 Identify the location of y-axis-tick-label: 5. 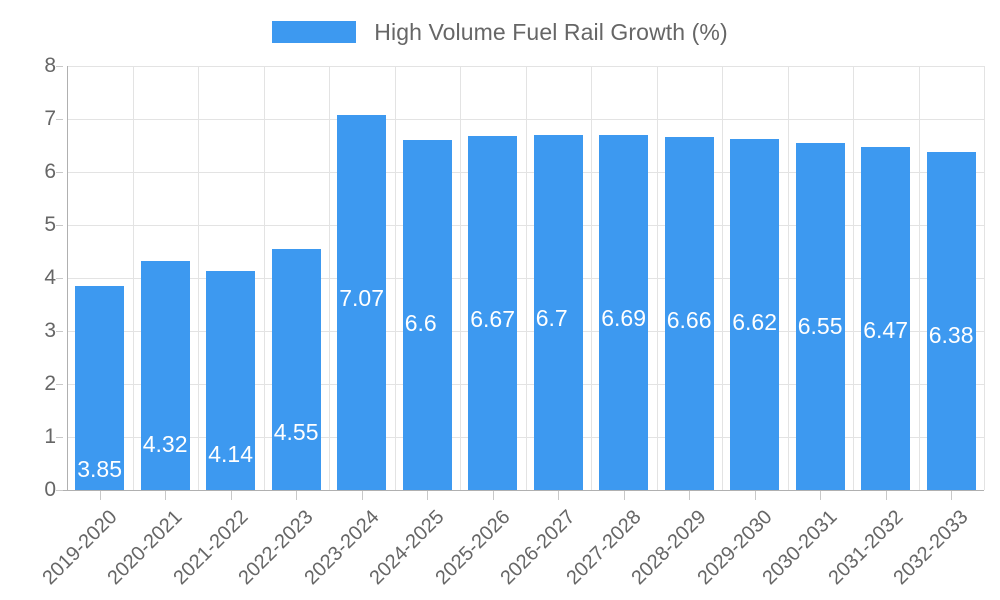
(50, 224).